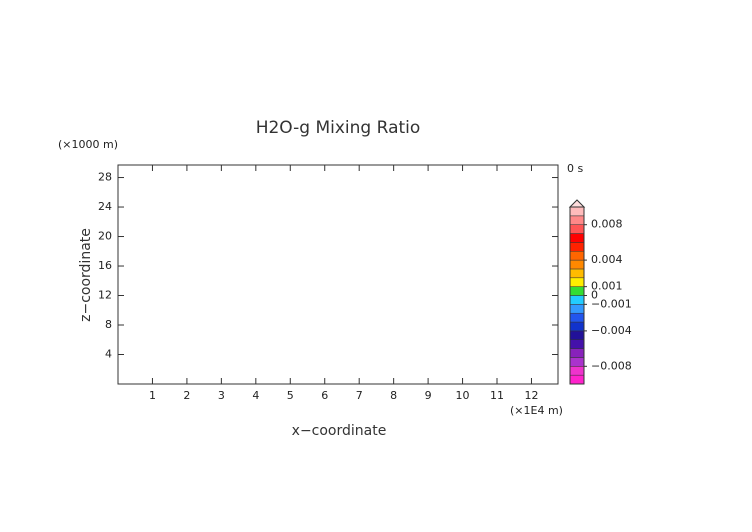 This screenshot has height=532, width=752. What do you see at coordinates (255, 395) in the screenshot?
I see `x-tick-label: 4` at bounding box center [255, 395].